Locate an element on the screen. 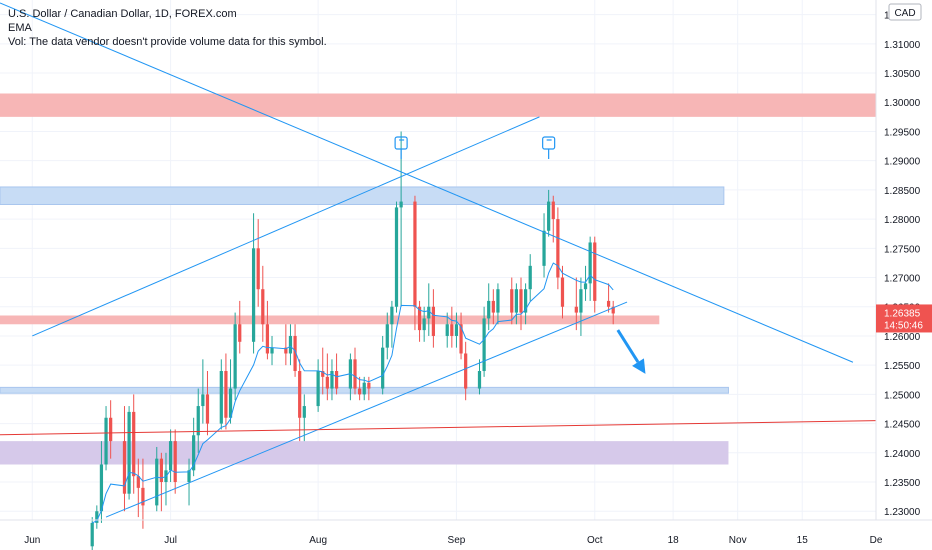  price-tick-label: 1.26000 is located at coordinates (902, 337).